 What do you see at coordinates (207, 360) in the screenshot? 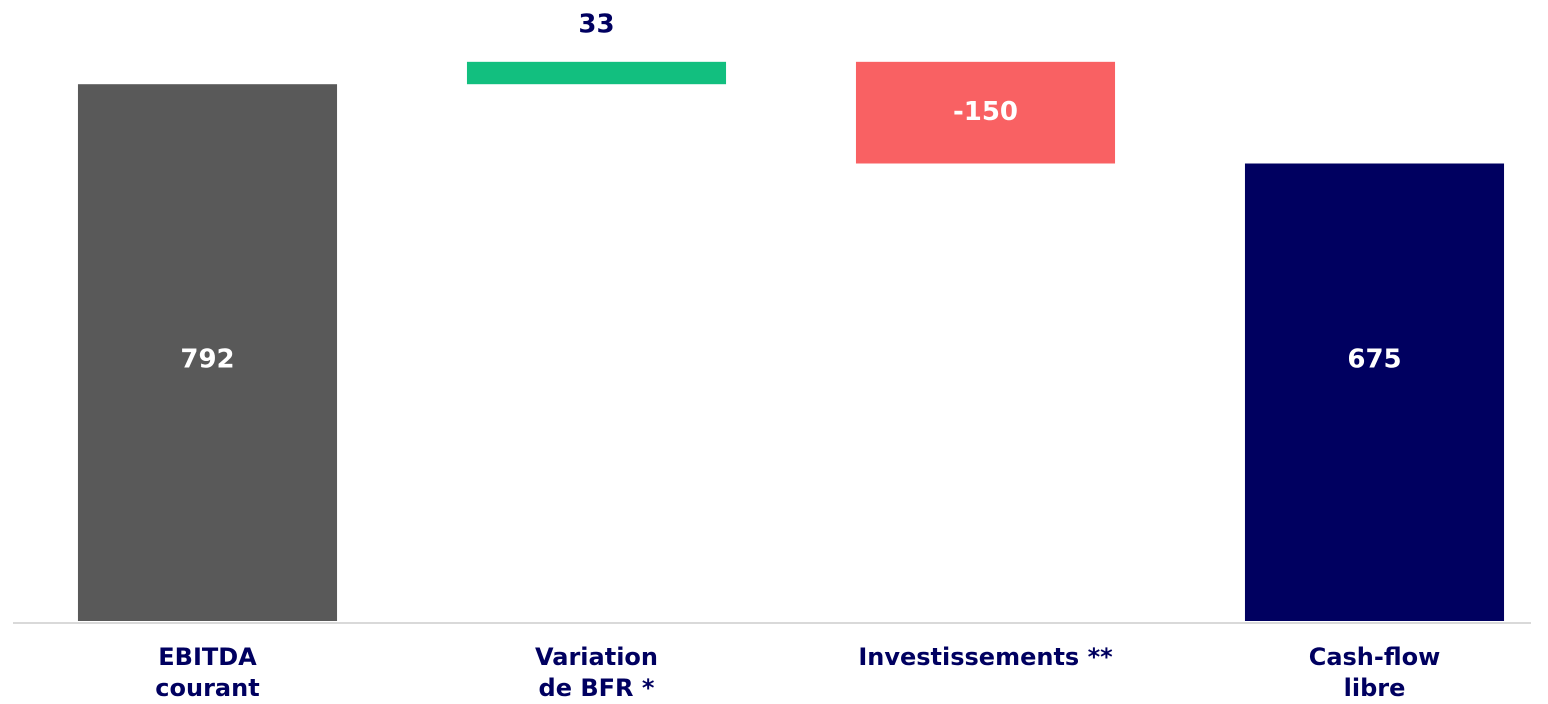
I see `value-label: 792` at bounding box center [207, 360].